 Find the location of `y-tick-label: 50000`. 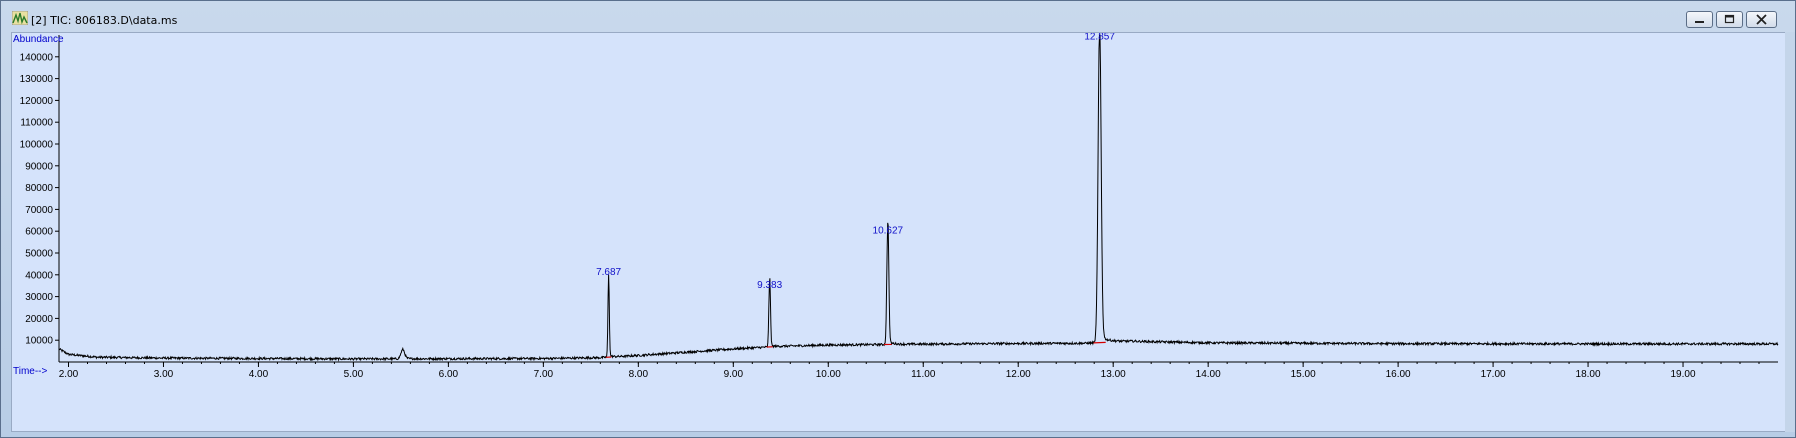

y-tick-label: 50000 is located at coordinates (39, 254).